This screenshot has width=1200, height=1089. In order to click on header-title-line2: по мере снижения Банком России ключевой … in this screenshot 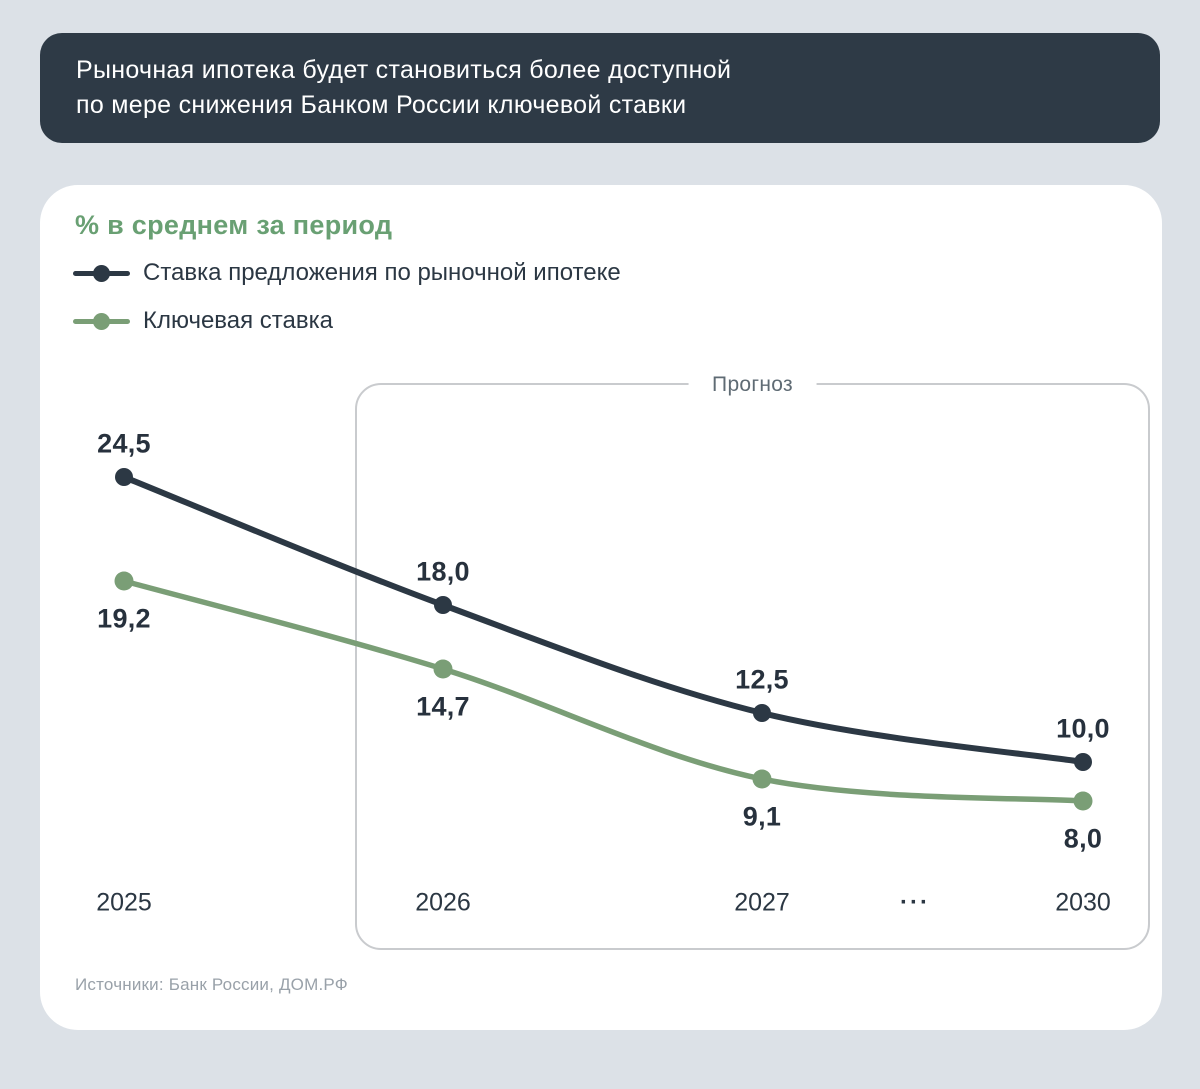, I will do `click(381, 105)`.